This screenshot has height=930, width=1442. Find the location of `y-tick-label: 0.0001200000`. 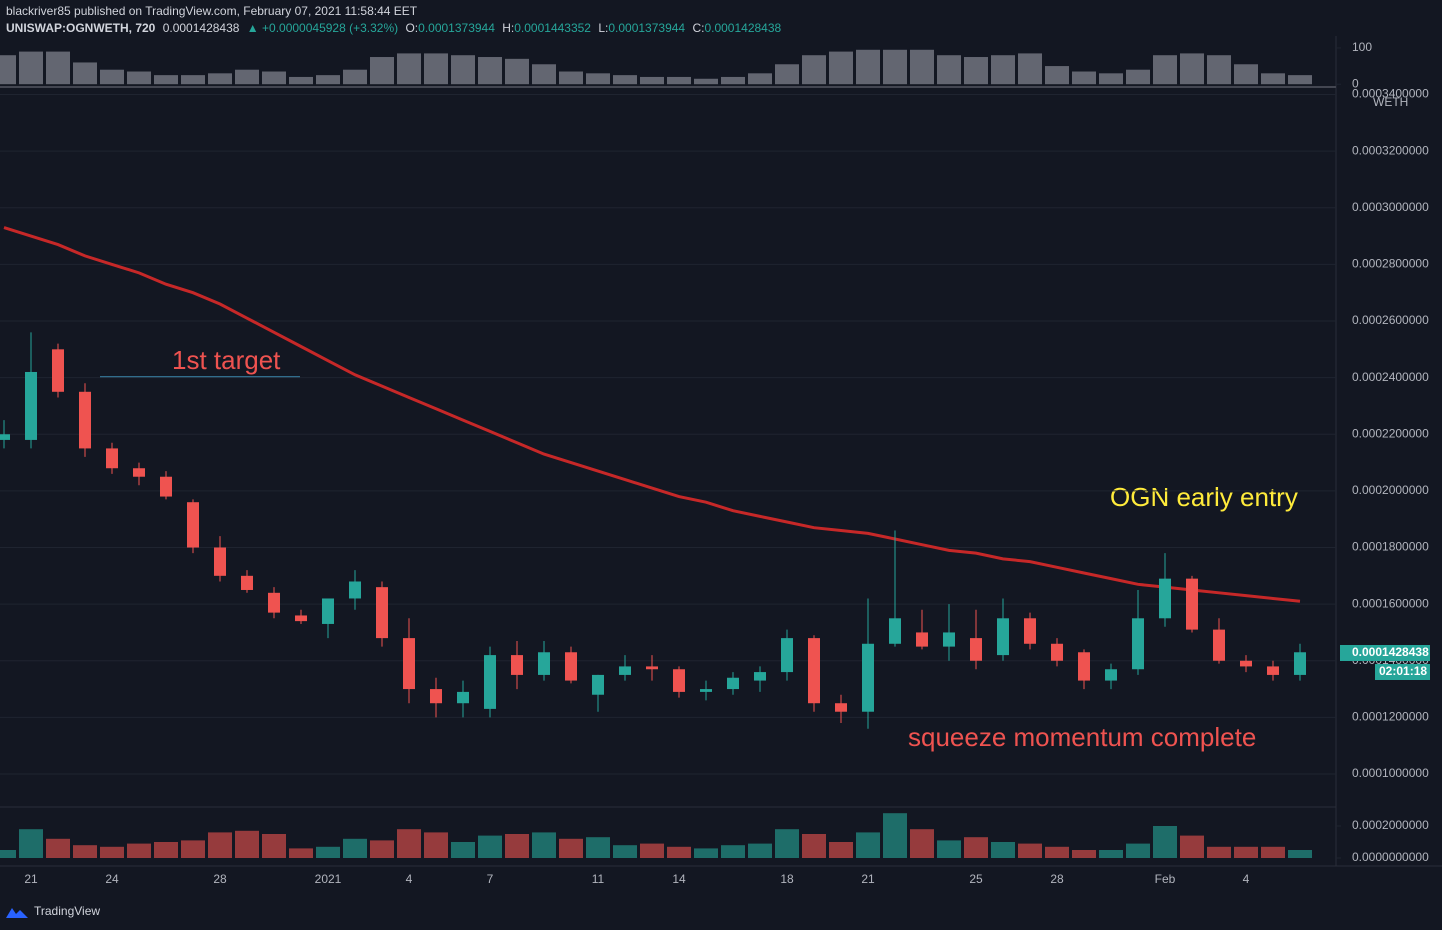

y-tick-label: 0.0001200000 is located at coordinates (1390, 717).